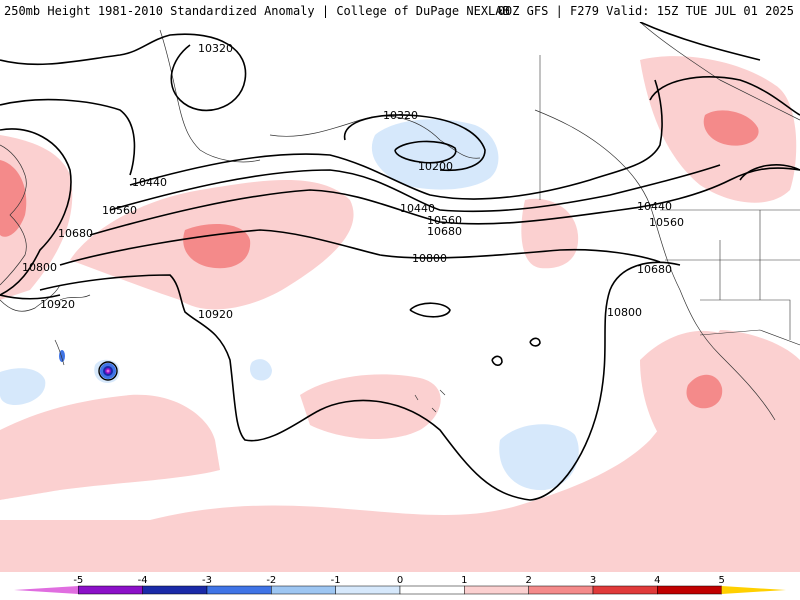 The height and width of the screenshot is (600, 800). Describe the element at coordinates (429, 258) in the screenshot. I see `contour-label-10800-b: 10800` at that location.